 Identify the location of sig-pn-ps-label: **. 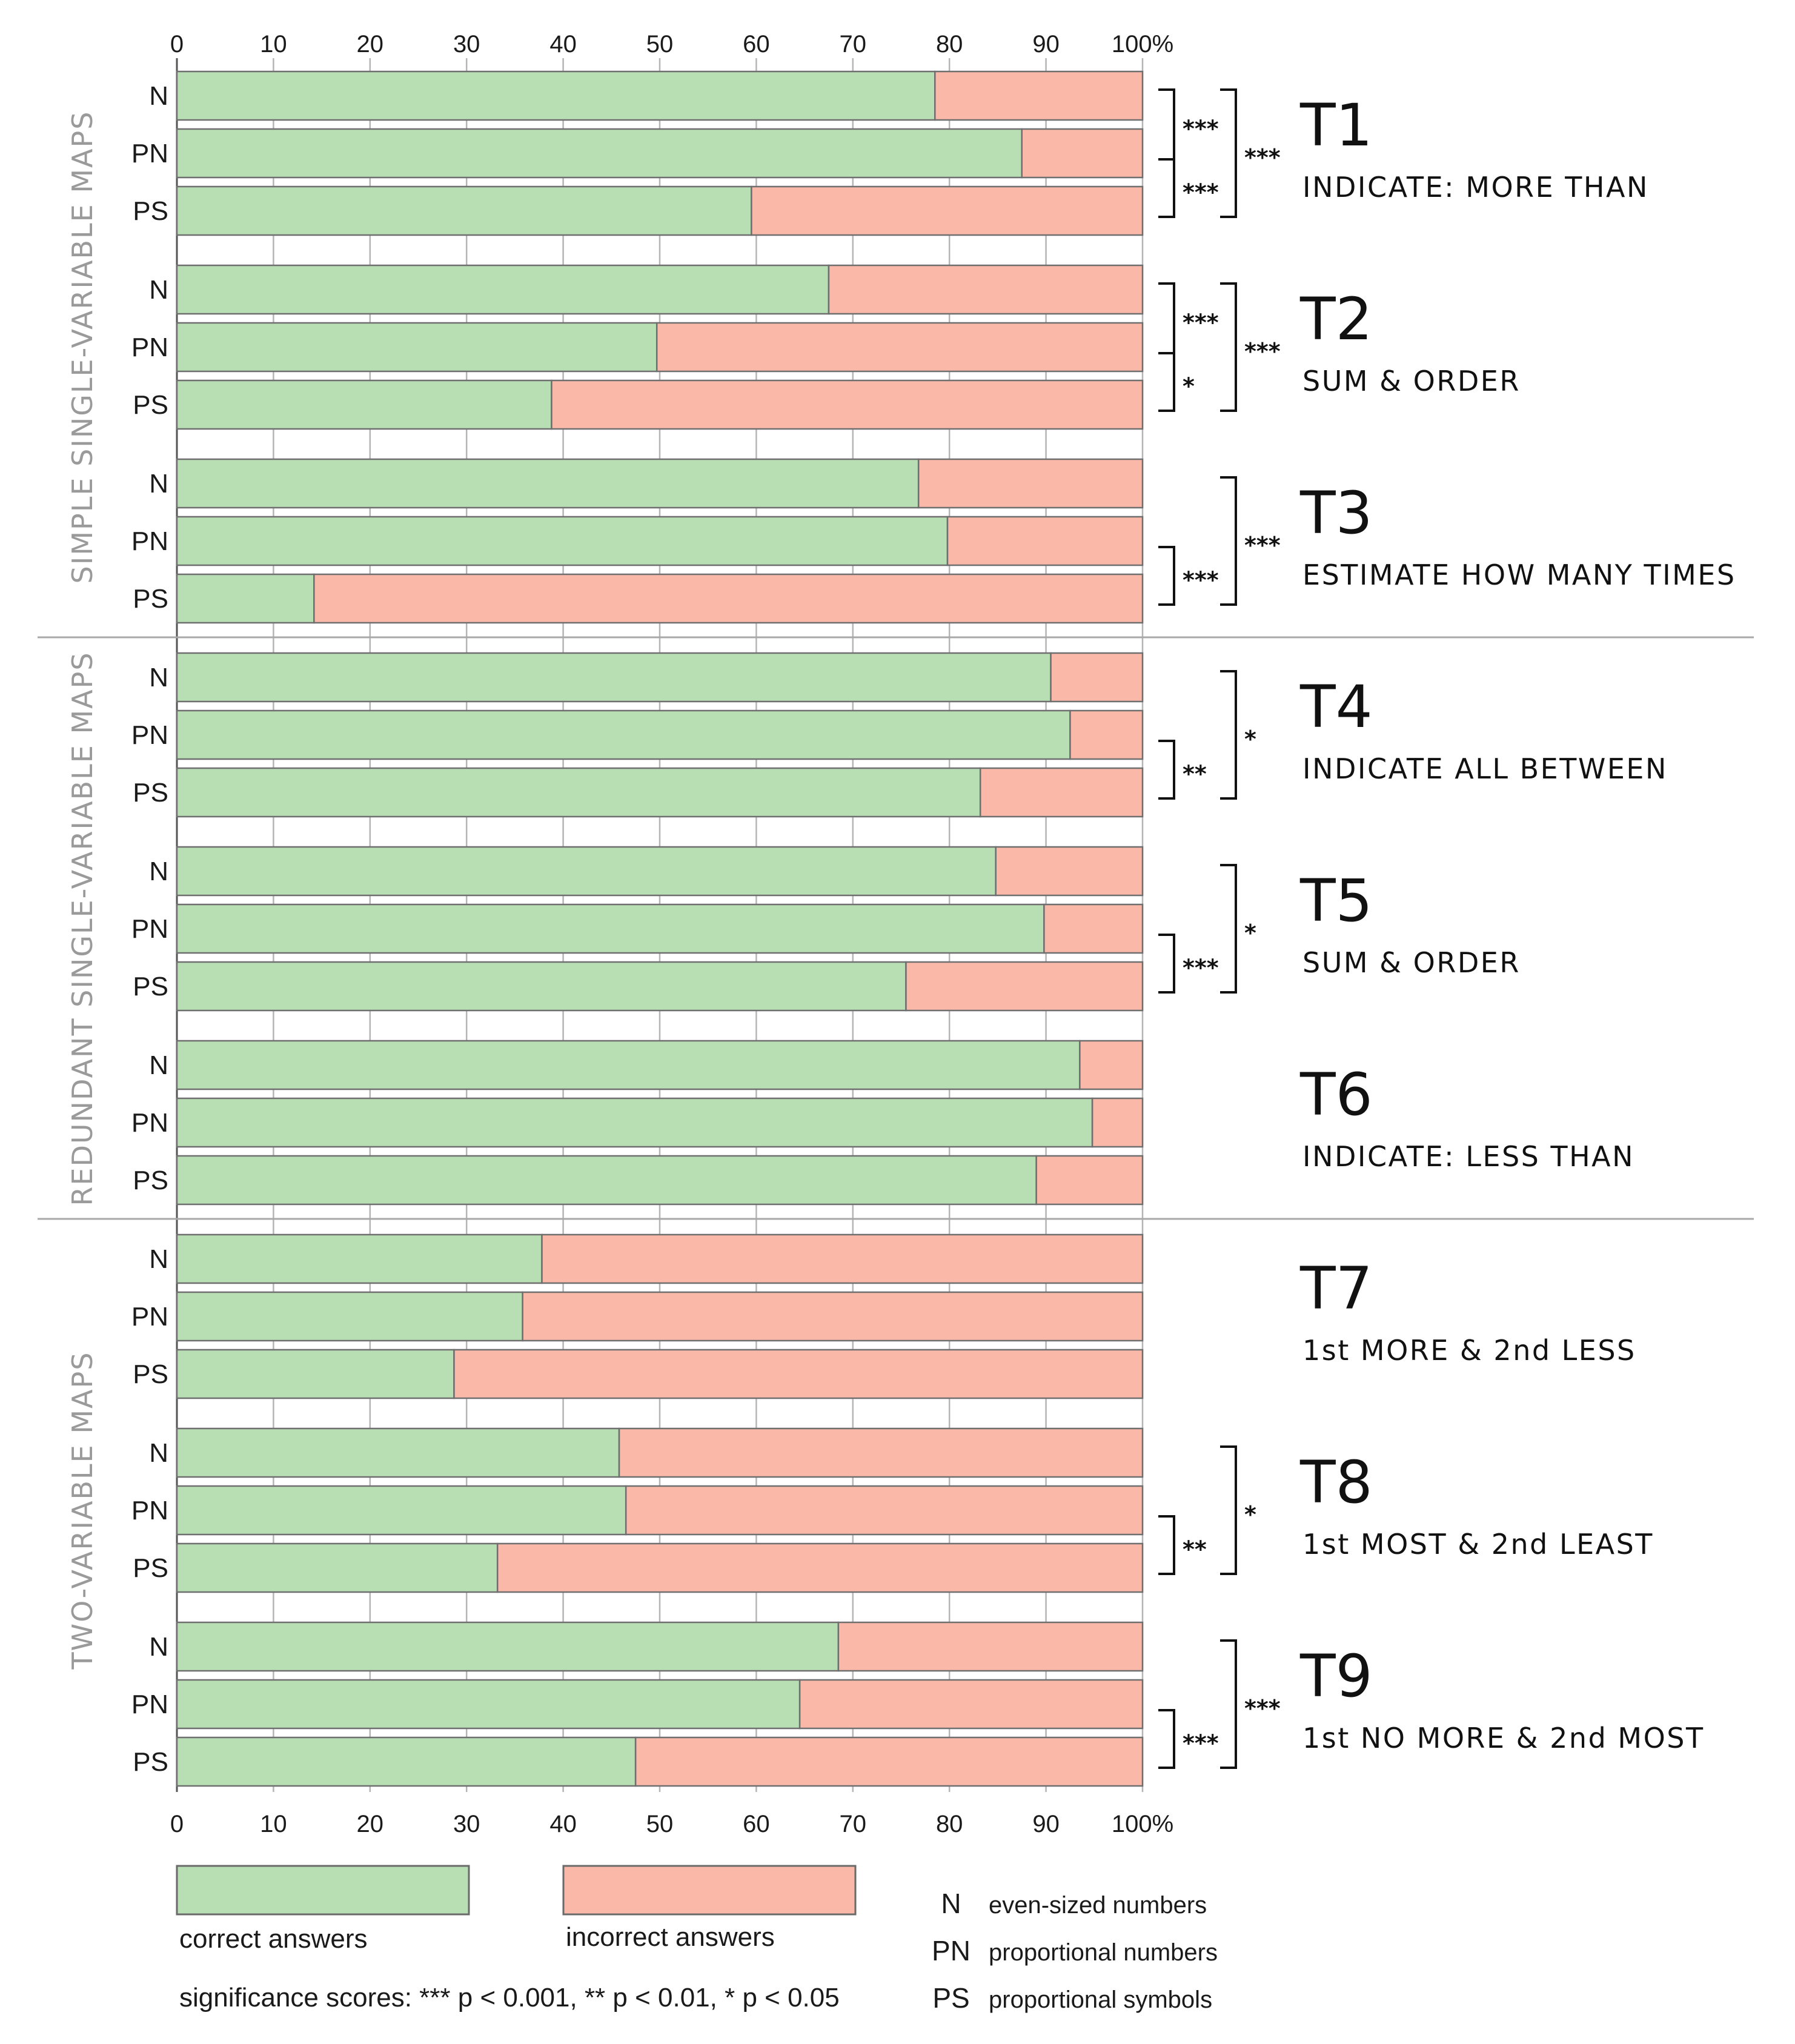
(1195, 774).